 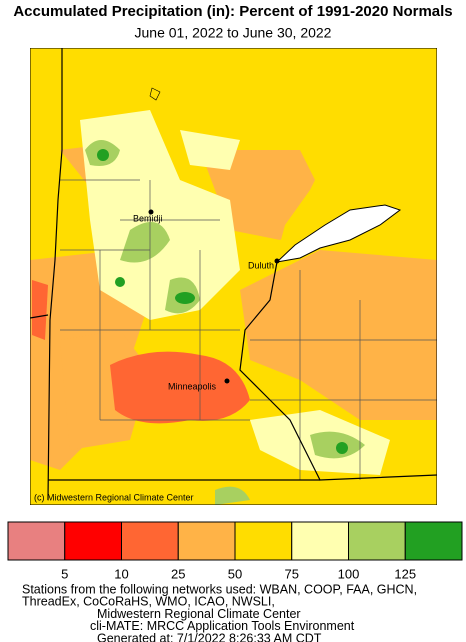 I want to click on lake-superior, so click(x=338, y=233).